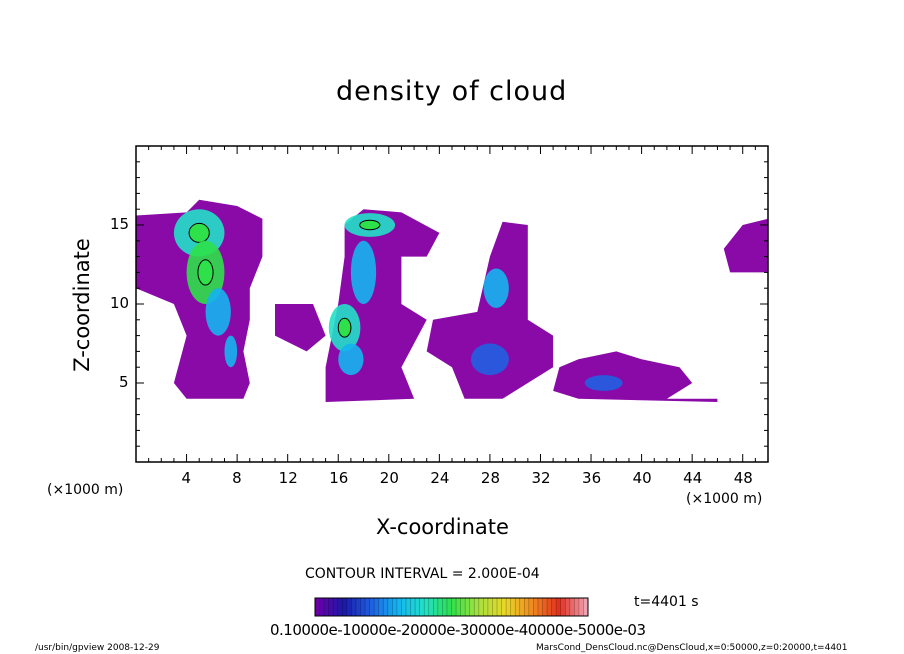 This screenshot has width=904, height=654. I want to click on colorbar-frame, so click(451, 607).